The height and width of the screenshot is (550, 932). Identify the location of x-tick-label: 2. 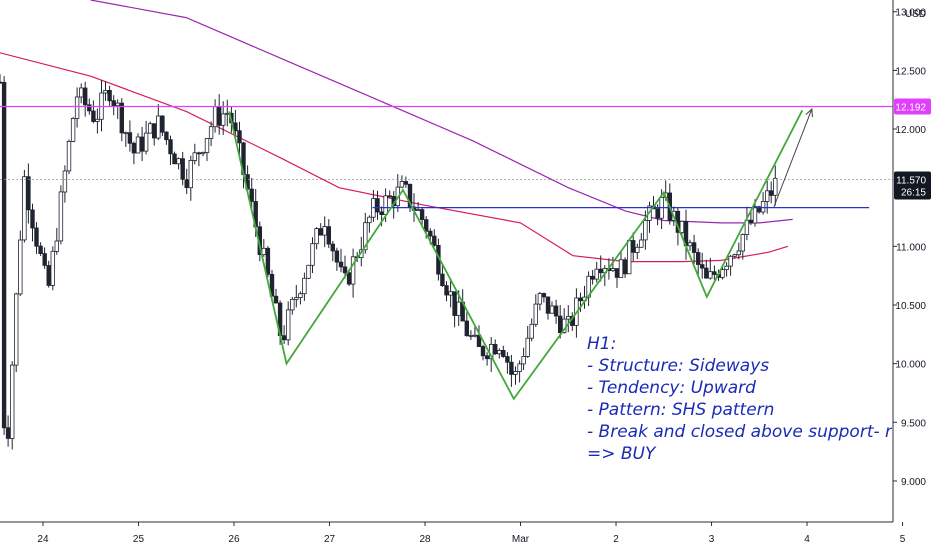
(616, 539).